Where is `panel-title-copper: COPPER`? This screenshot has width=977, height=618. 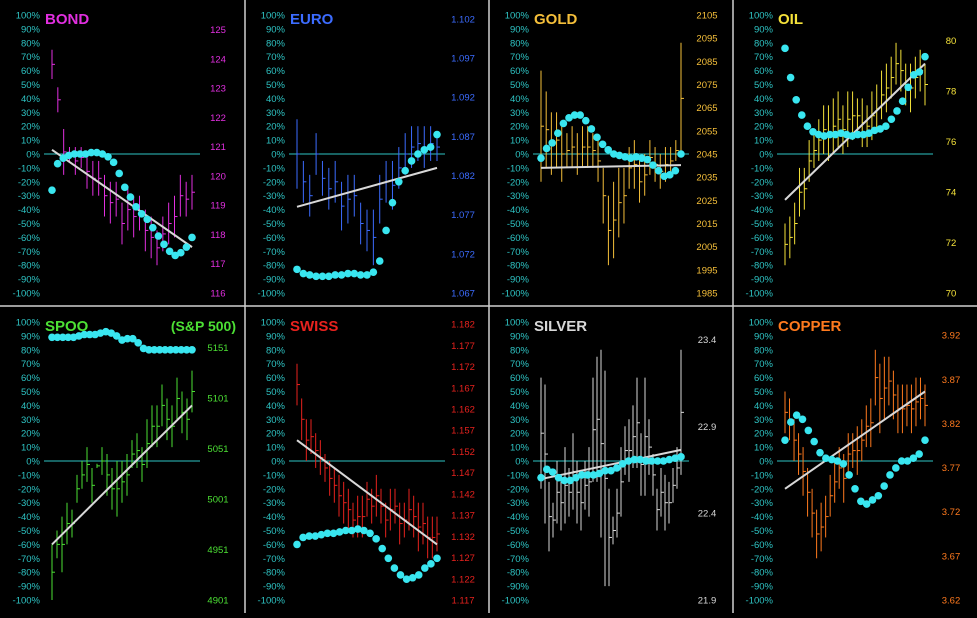 panel-title-copper: COPPER is located at coordinates (810, 326).